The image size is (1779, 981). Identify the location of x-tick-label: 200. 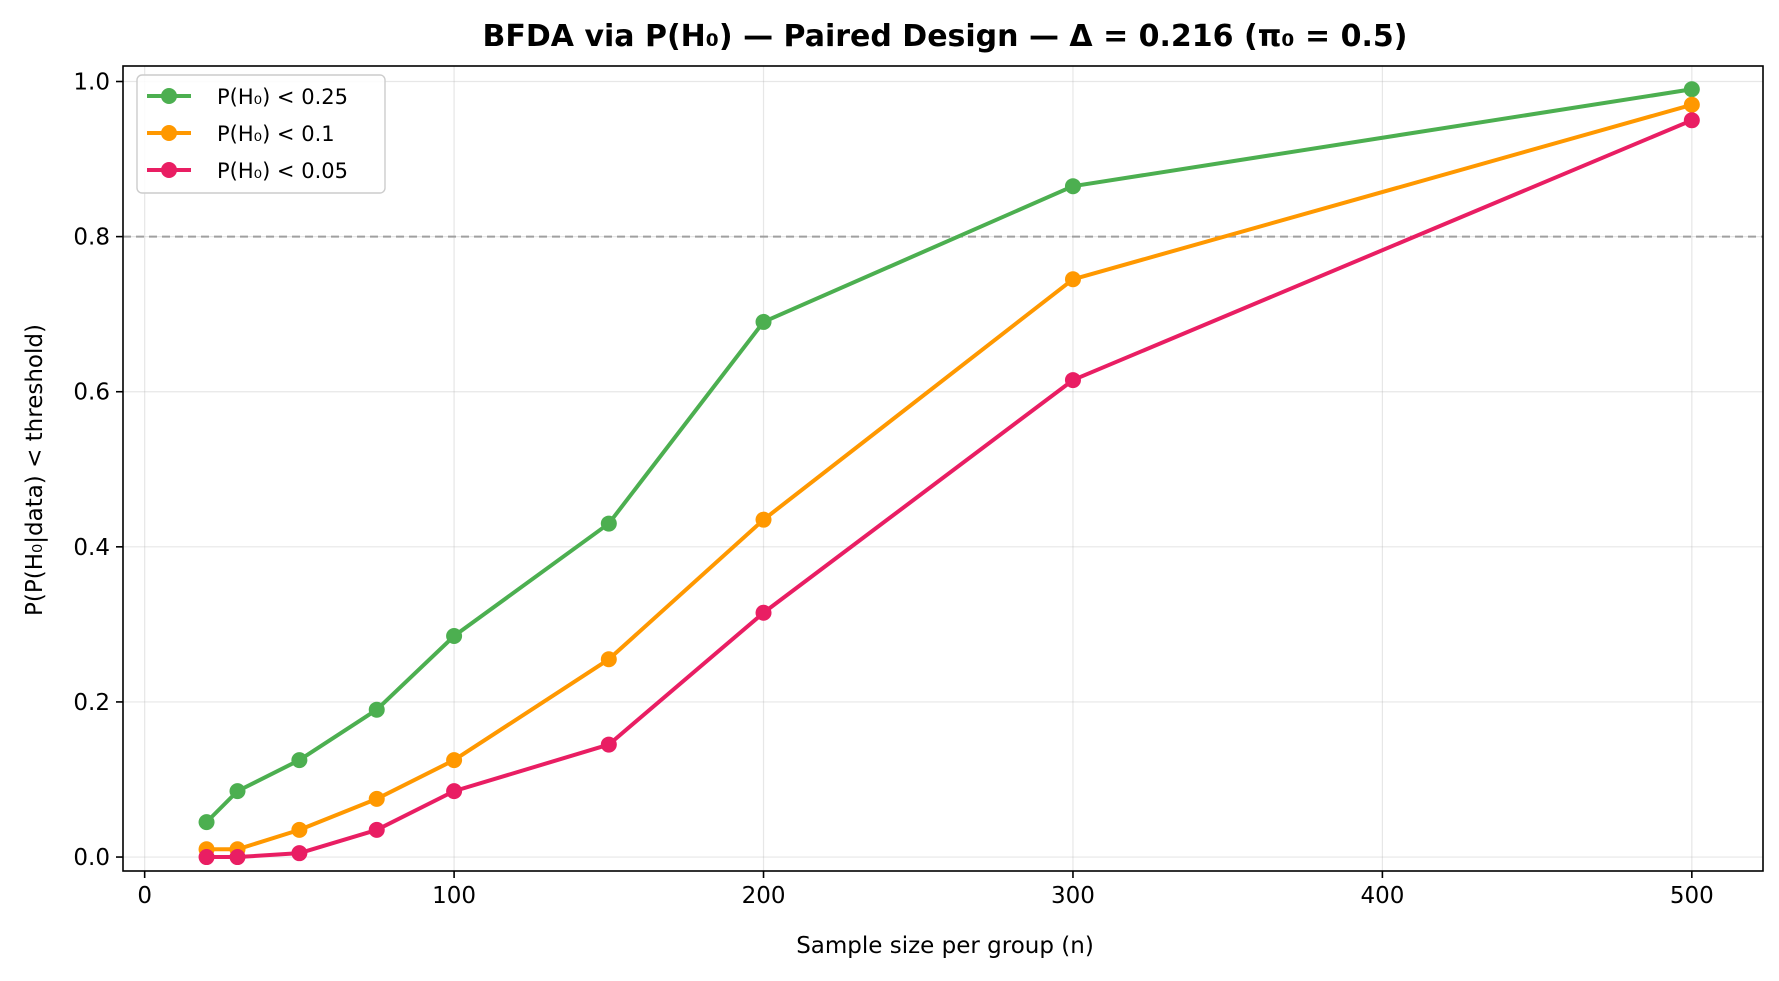
(764, 896).